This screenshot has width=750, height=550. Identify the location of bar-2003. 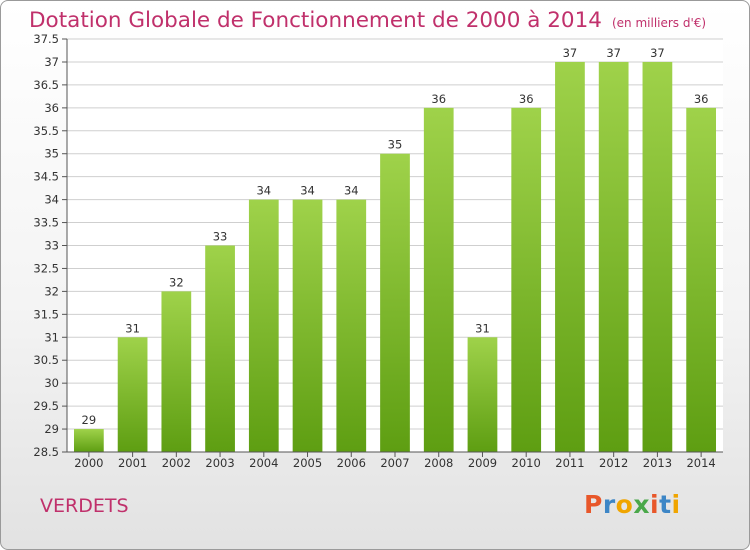
(220, 348).